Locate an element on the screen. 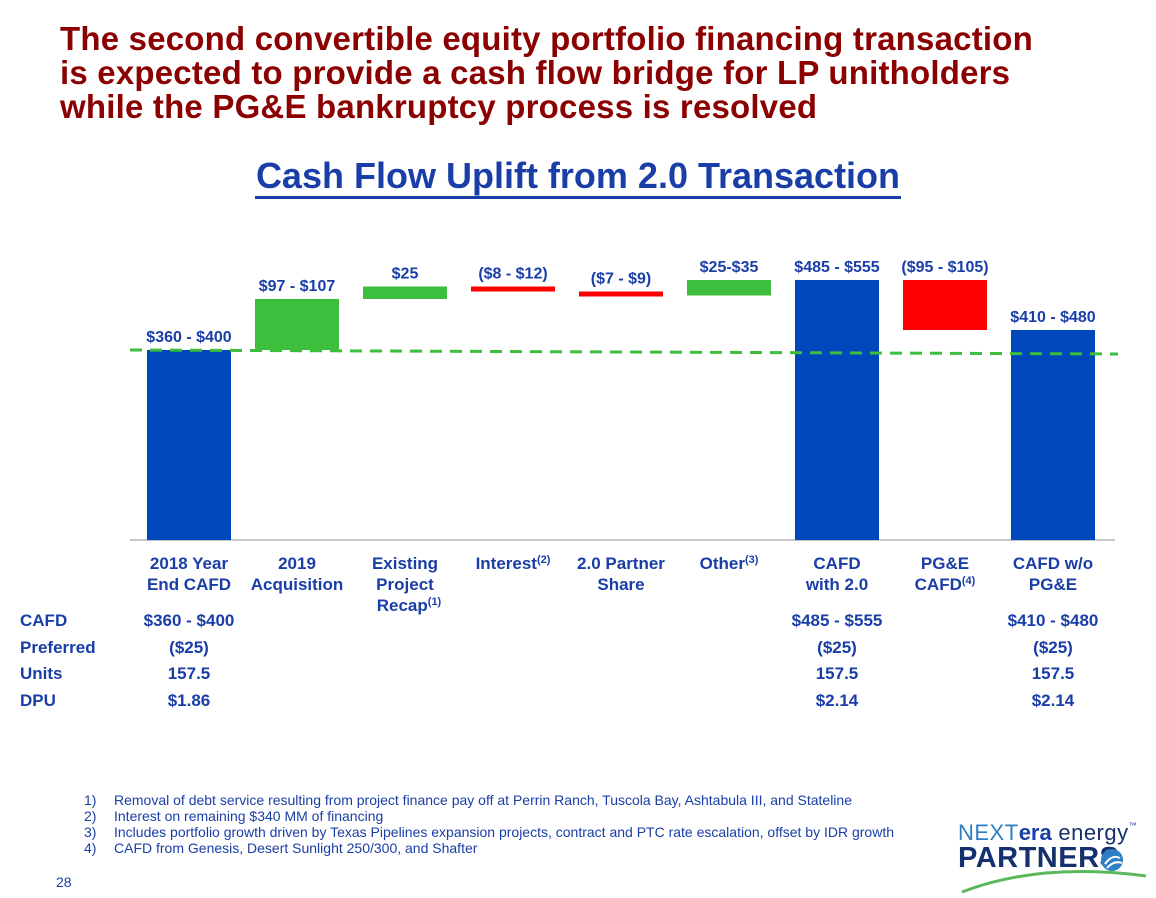 This screenshot has width=1156, height=898. bar-value-label: ($8 - $12) is located at coordinates (512, 274).